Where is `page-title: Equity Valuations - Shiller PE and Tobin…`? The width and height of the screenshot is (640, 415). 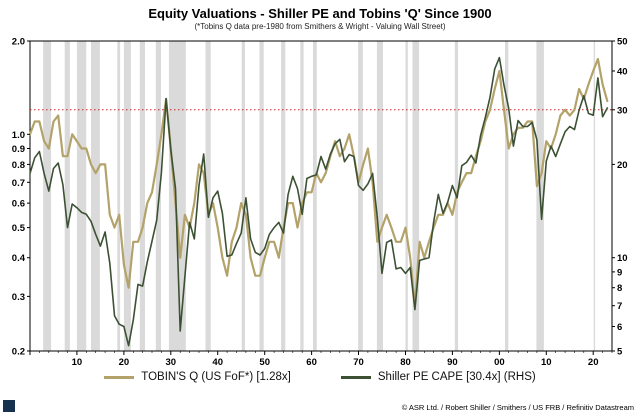 page-title: Equity Valuations - Shiller PE and Tobin… is located at coordinates (320, 13).